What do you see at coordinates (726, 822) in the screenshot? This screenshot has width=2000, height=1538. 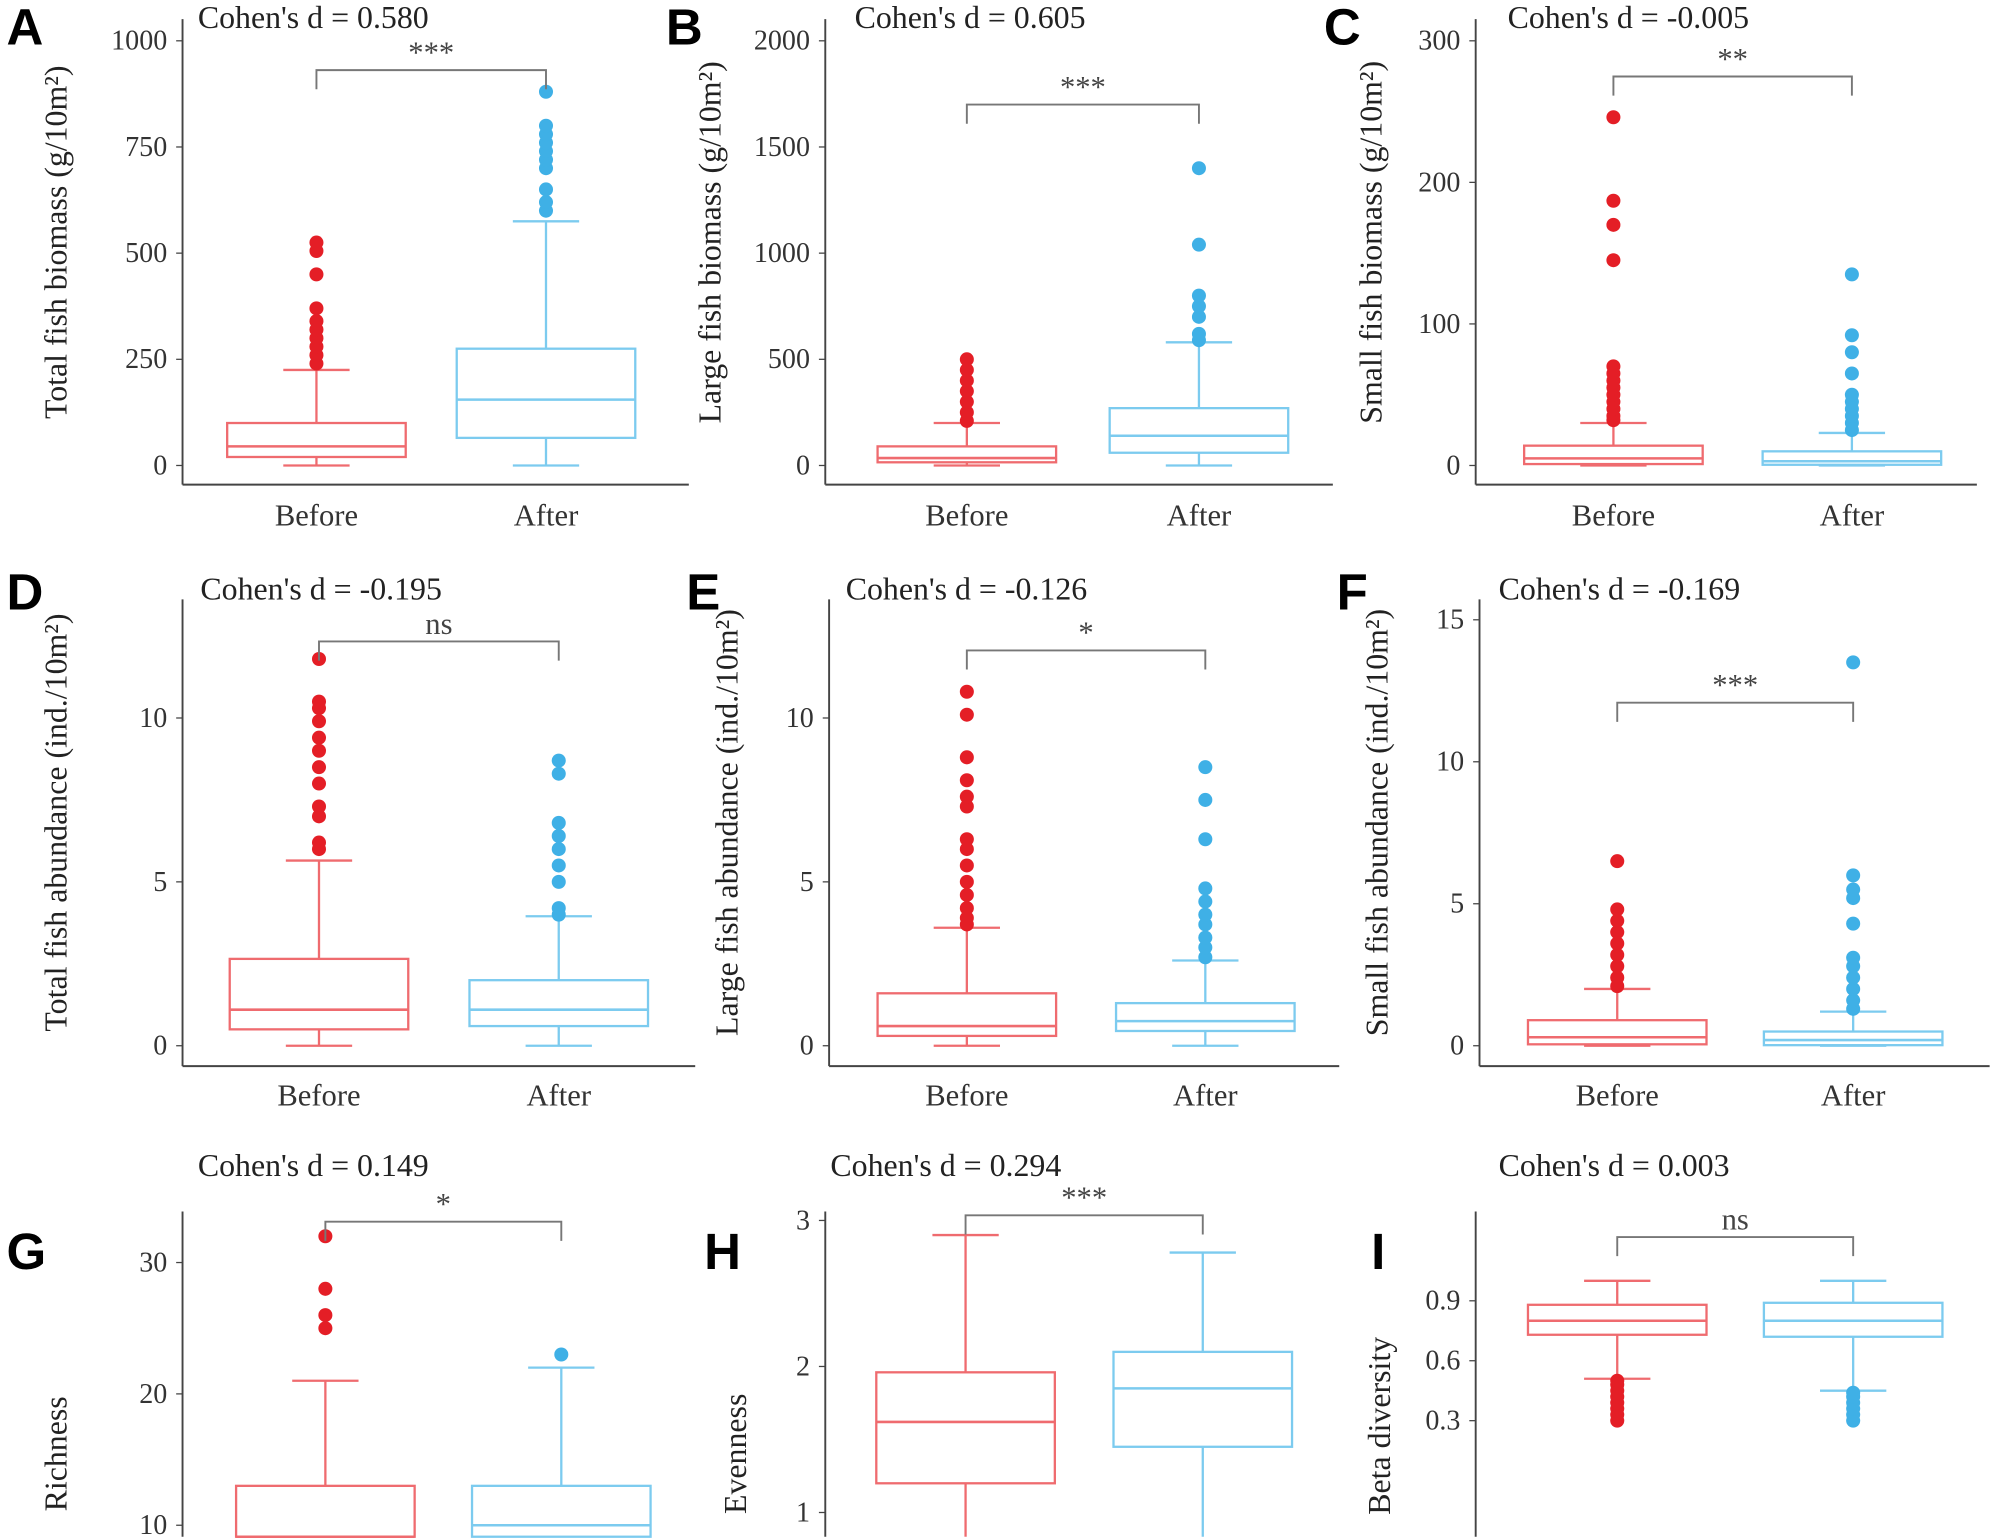 I see `y-axis-label: Large fish abundance (ind./10m²)` at bounding box center [726, 822].